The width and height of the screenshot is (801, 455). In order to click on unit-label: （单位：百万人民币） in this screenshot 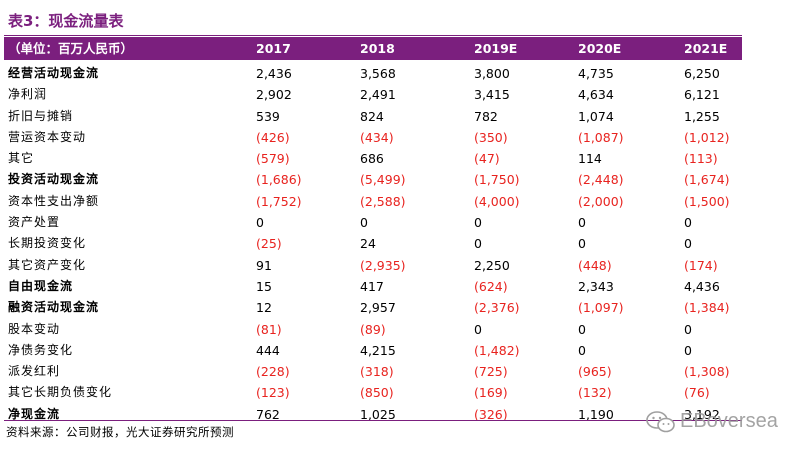, I will do `click(71, 48)`.